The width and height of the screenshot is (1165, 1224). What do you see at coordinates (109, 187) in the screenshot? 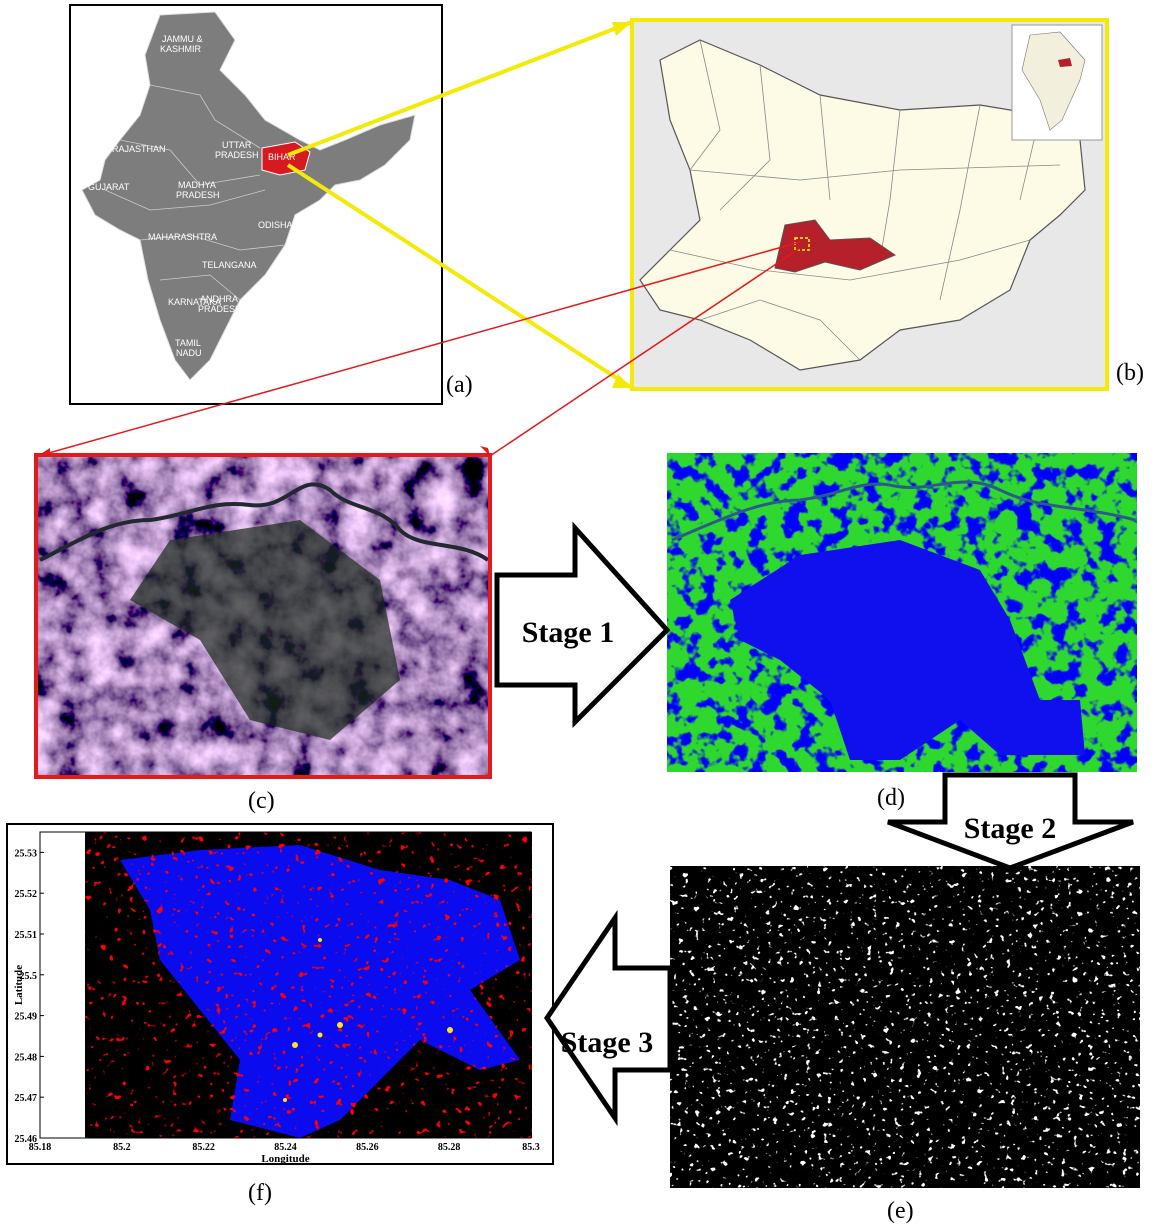
I see `map-label: GUJARAT` at bounding box center [109, 187].